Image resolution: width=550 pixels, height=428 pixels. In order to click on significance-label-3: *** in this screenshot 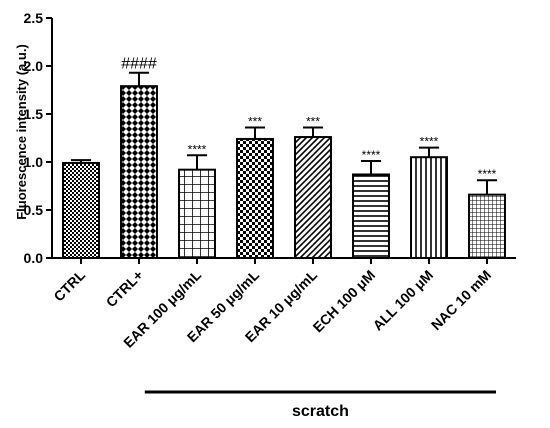, I will do `click(255, 121)`.